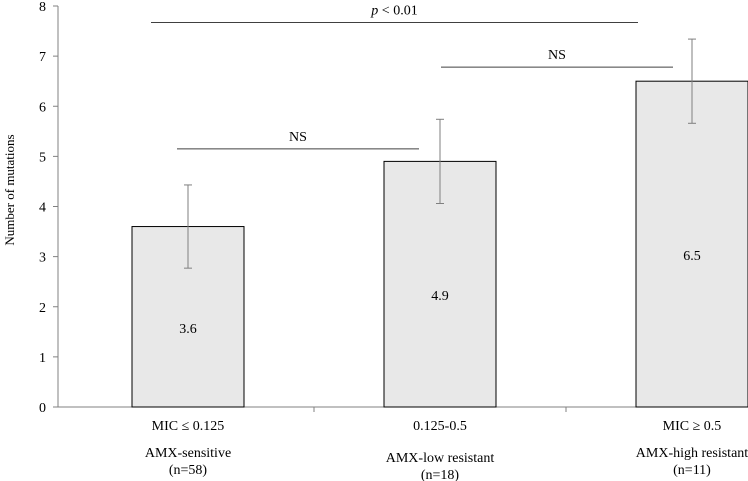 This screenshot has width=748, height=481. Describe the element at coordinates (42, 57) in the screenshot. I see `y-tick-label: 7` at that location.